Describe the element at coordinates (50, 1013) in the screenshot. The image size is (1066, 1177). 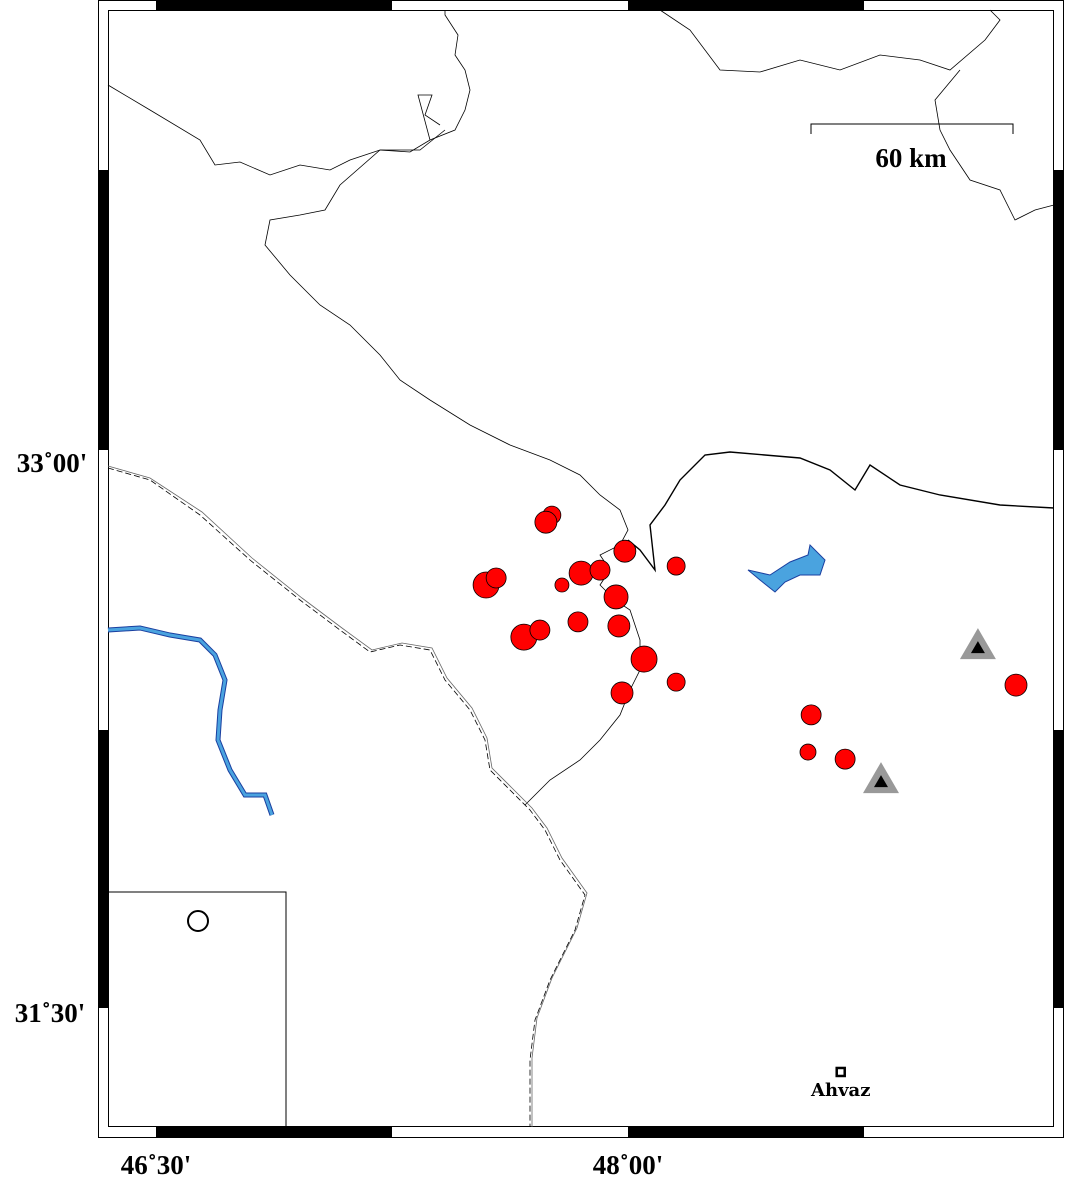
I see `y-tick-label-31-30: 31˚30'` at that location.